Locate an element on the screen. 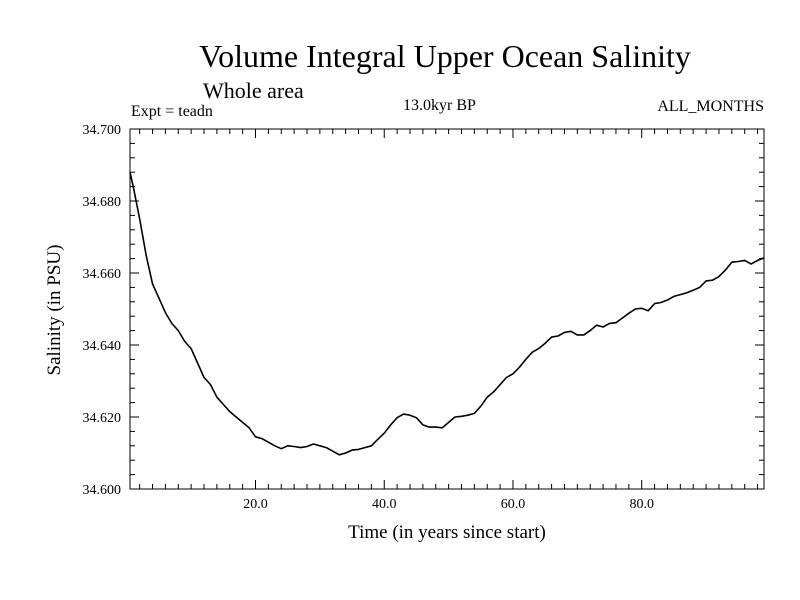  x-tick-label: 20.0 is located at coordinates (255, 504).